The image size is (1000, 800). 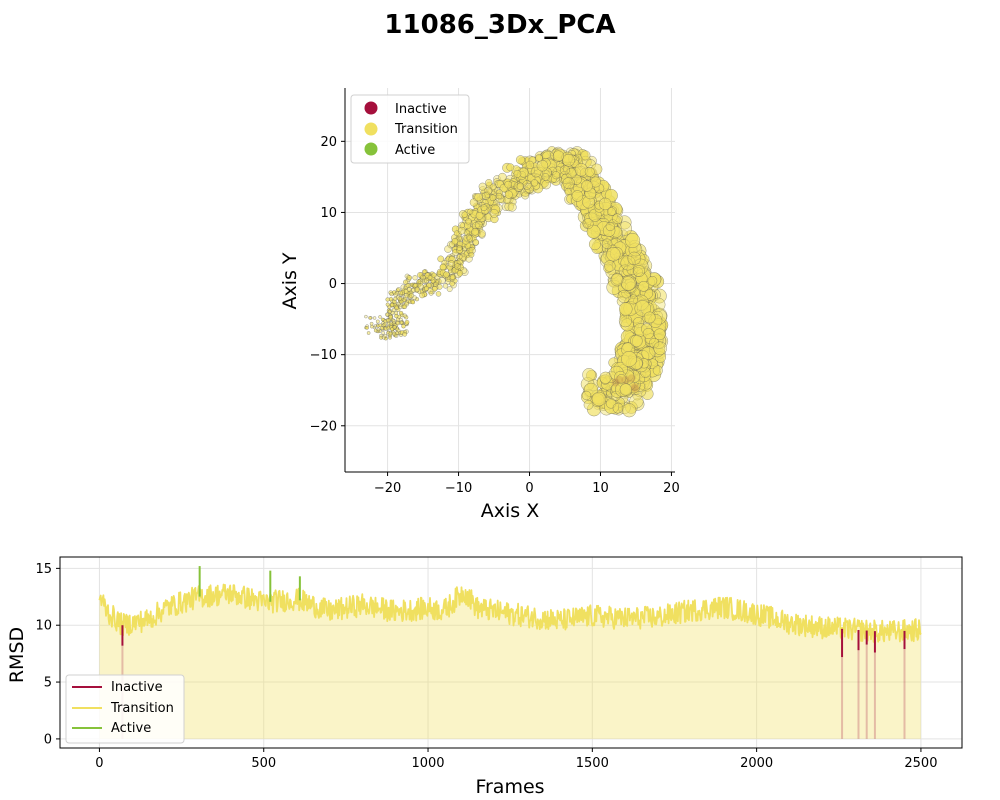 I want to click on rmsd-x-tick-label: 0, so click(x=99, y=763).